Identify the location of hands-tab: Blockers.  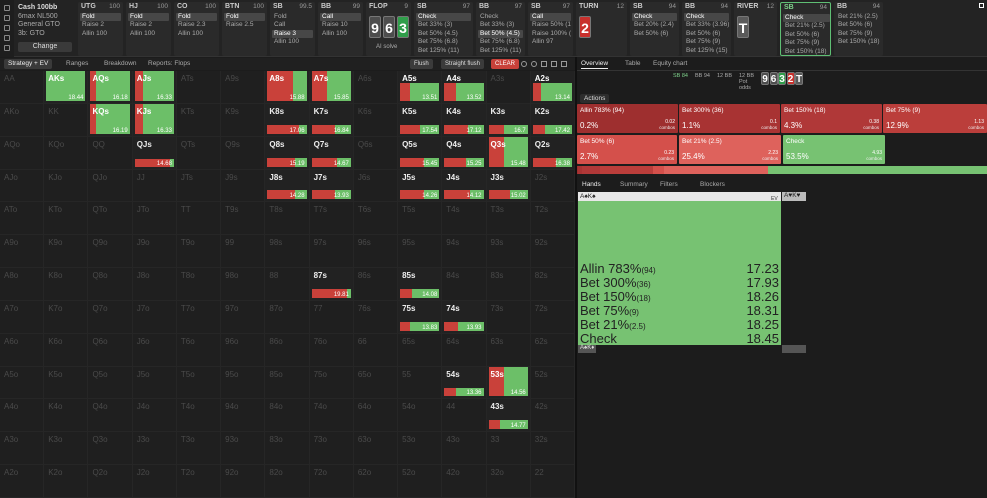
(712, 184).